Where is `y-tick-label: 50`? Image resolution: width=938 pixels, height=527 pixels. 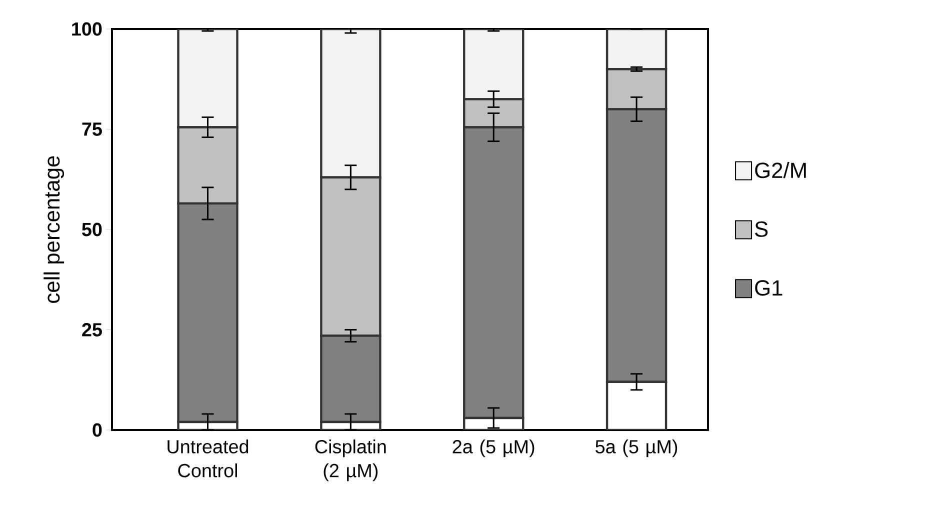
y-tick-label: 50 is located at coordinates (92, 229).